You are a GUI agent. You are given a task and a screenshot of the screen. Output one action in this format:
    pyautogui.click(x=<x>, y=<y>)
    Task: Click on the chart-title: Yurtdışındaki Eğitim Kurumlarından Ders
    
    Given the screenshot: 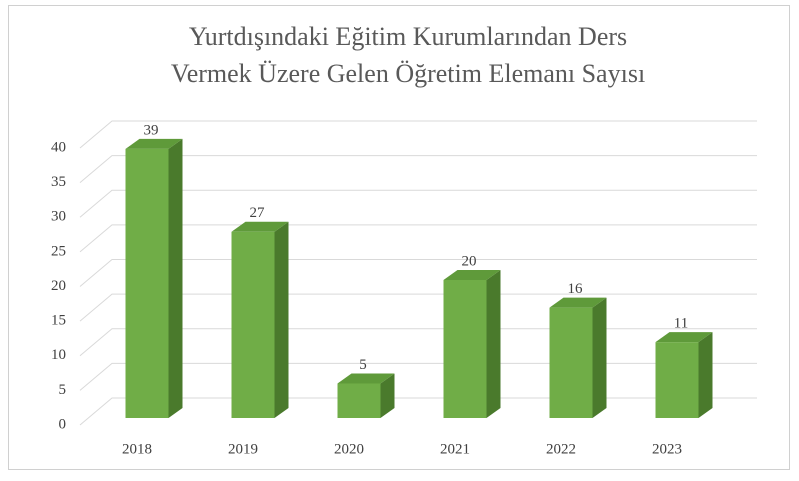 What is the action you would take?
    pyautogui.click(x=408, y=36)
    